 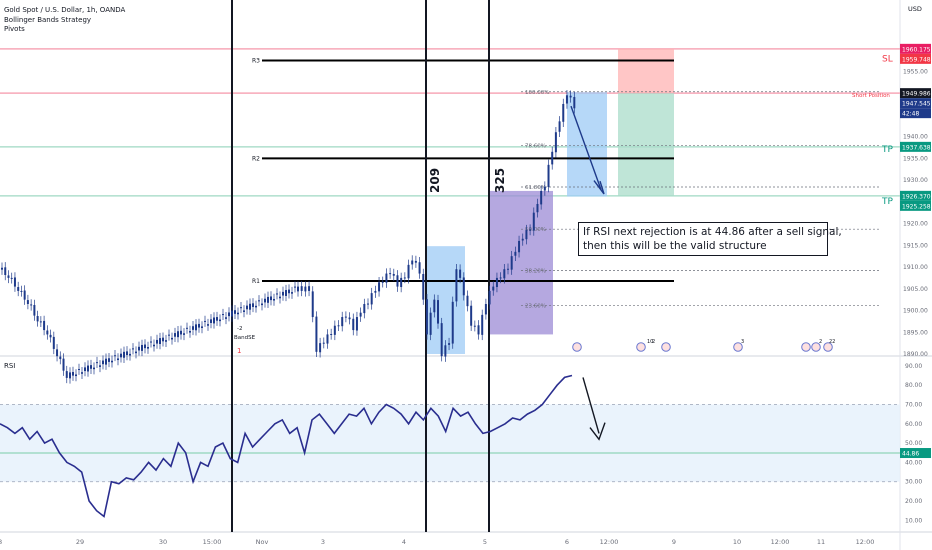 I want to click on rsi-axis-tick: 30.00, so click(x=913, y=482).